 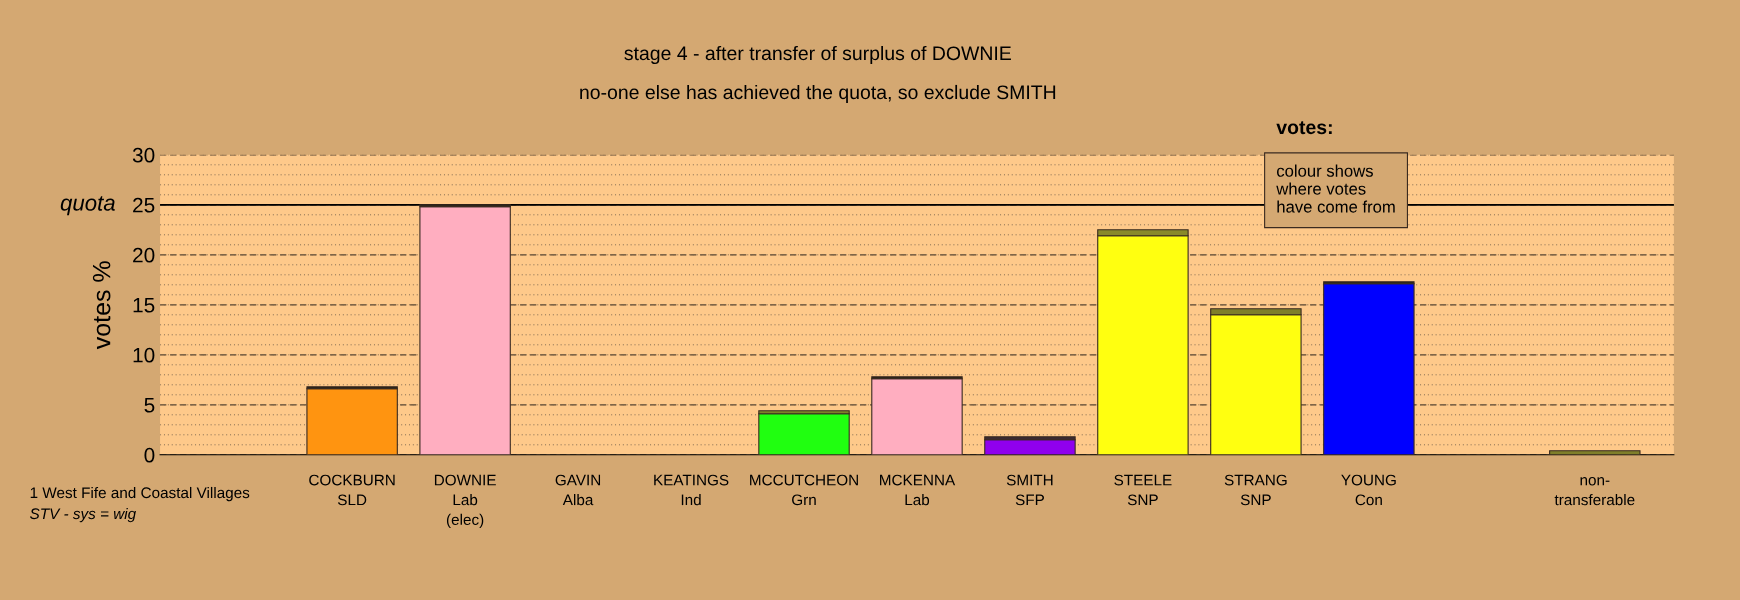 I want to click on y-tick-label: 5, so click(x=149, y=405).